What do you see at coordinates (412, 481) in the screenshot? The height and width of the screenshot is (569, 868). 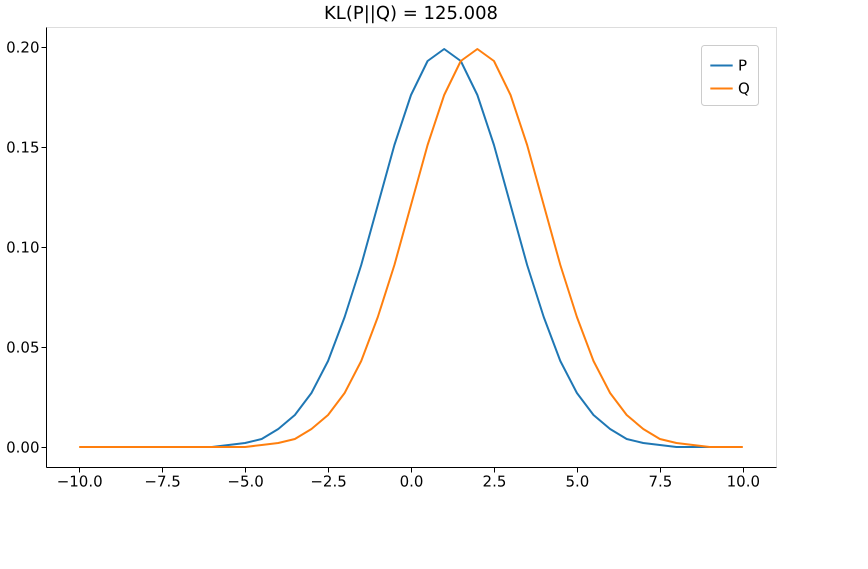 I see `x-tick-label: 0.0` at bounding box center [412, 481].